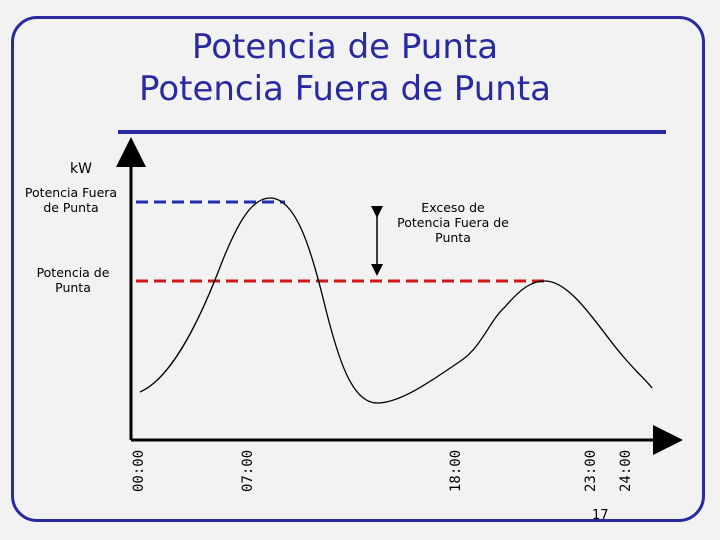 This screenshot has width=720, height=540. I want to click on x-tick-label: 23:00, so click(591, 470).